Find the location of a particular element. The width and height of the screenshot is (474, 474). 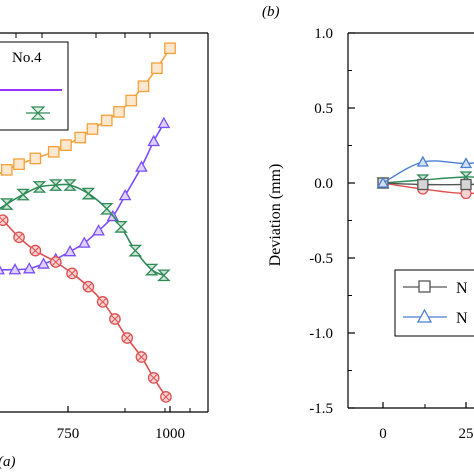

panel-b-legend: N N is located at coordinates (434, 303).